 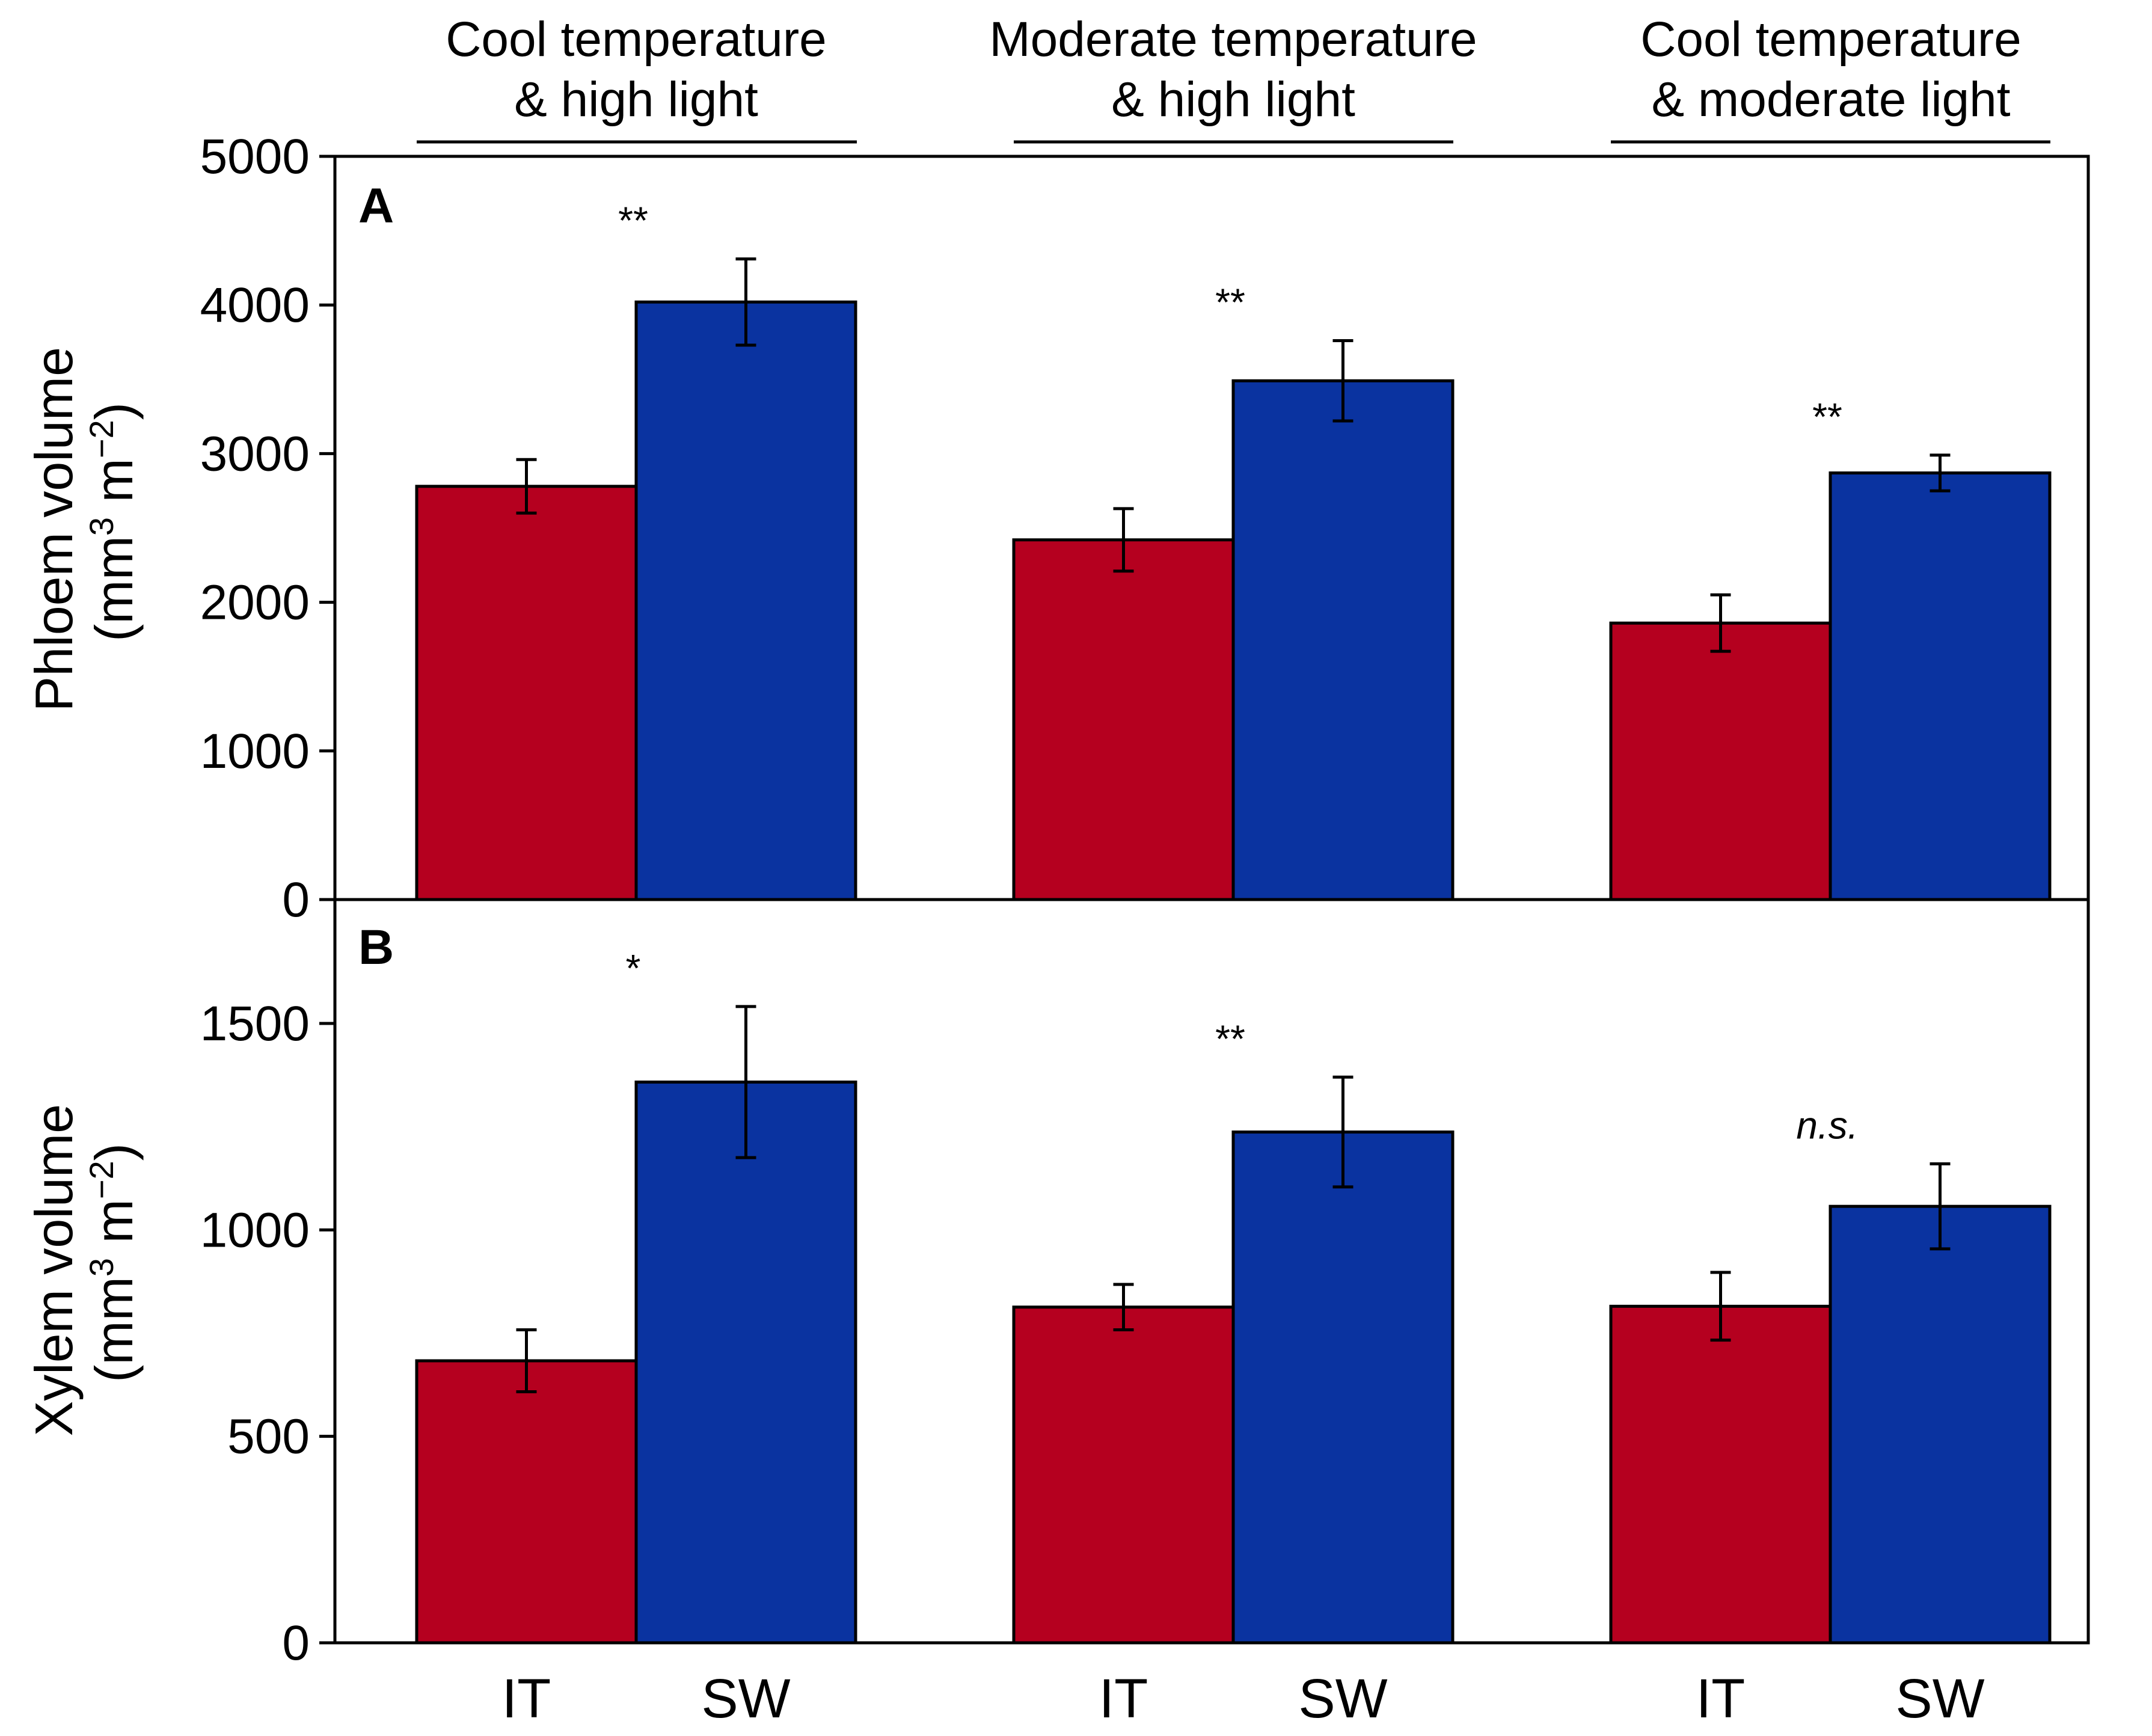 What do you see at coordinates (255, 453) in the screenshot?
I see `panel-a-ytick-label: 3000` at bounding box center [255, 453].